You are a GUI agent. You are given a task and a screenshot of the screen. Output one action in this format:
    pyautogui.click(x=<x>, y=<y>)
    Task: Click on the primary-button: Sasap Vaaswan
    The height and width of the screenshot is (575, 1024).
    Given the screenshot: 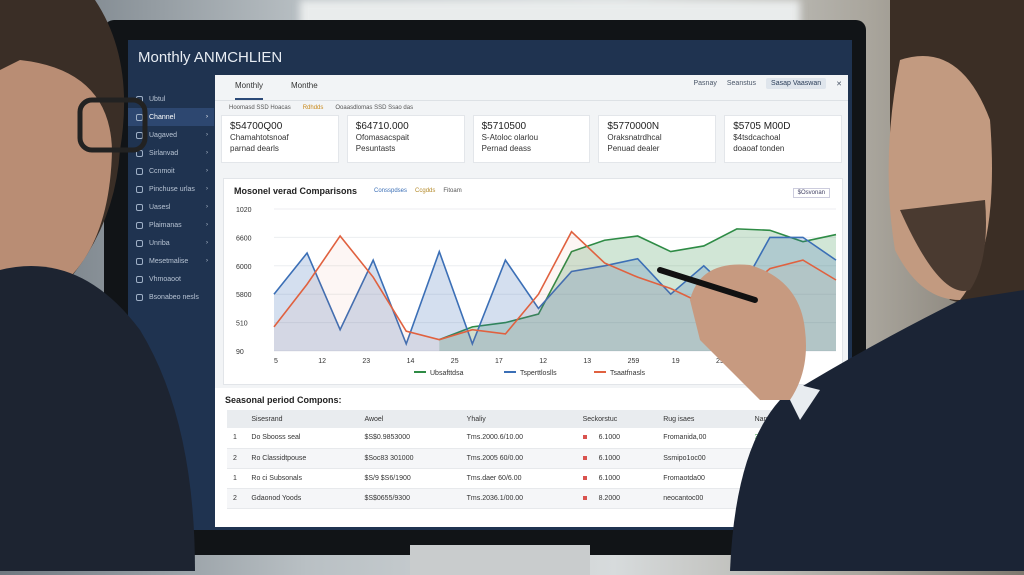 What is the action you would take?
    pyautogui.click(x=796, y=83)
    